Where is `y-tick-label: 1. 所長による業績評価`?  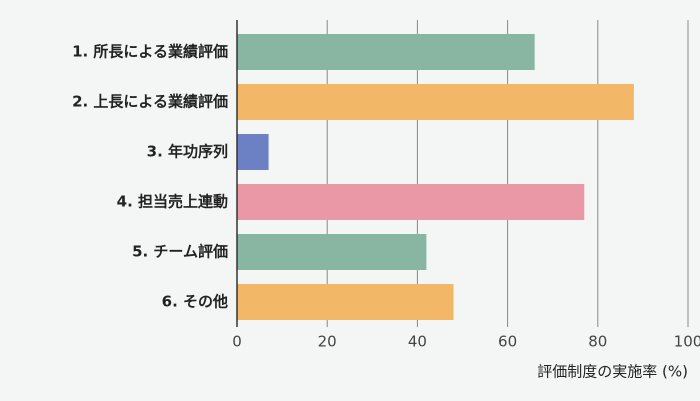 y-tick-label: 1. 所長による業績評価 is located at coordinates (150, 52).